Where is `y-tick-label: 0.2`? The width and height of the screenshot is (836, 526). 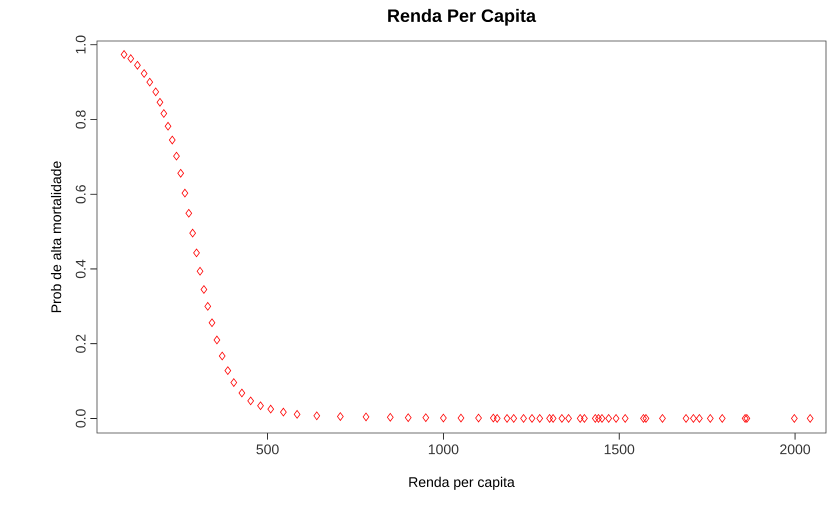 y-tick-label: 0.2 is located at coordinates (81, 343).